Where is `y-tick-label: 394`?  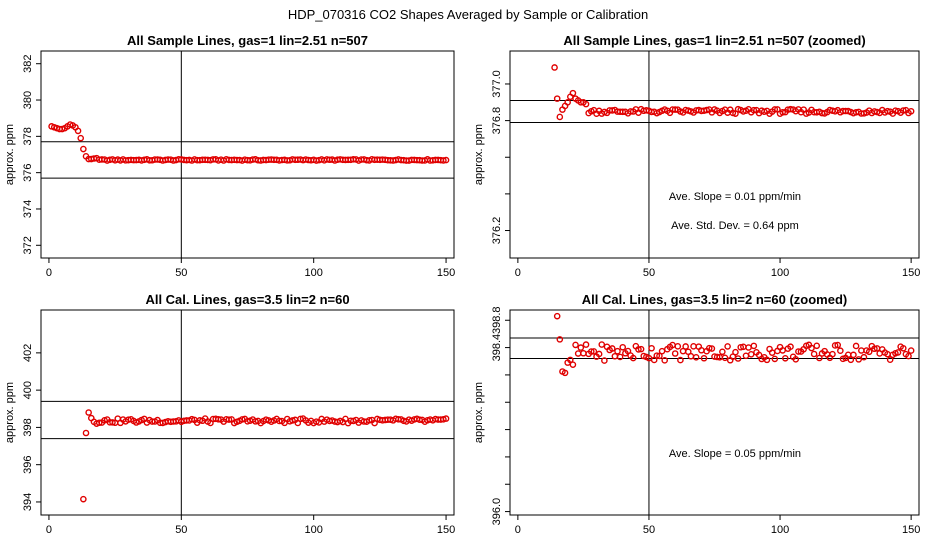
y-tick-label: 394 is located at coordinates (28, 502).